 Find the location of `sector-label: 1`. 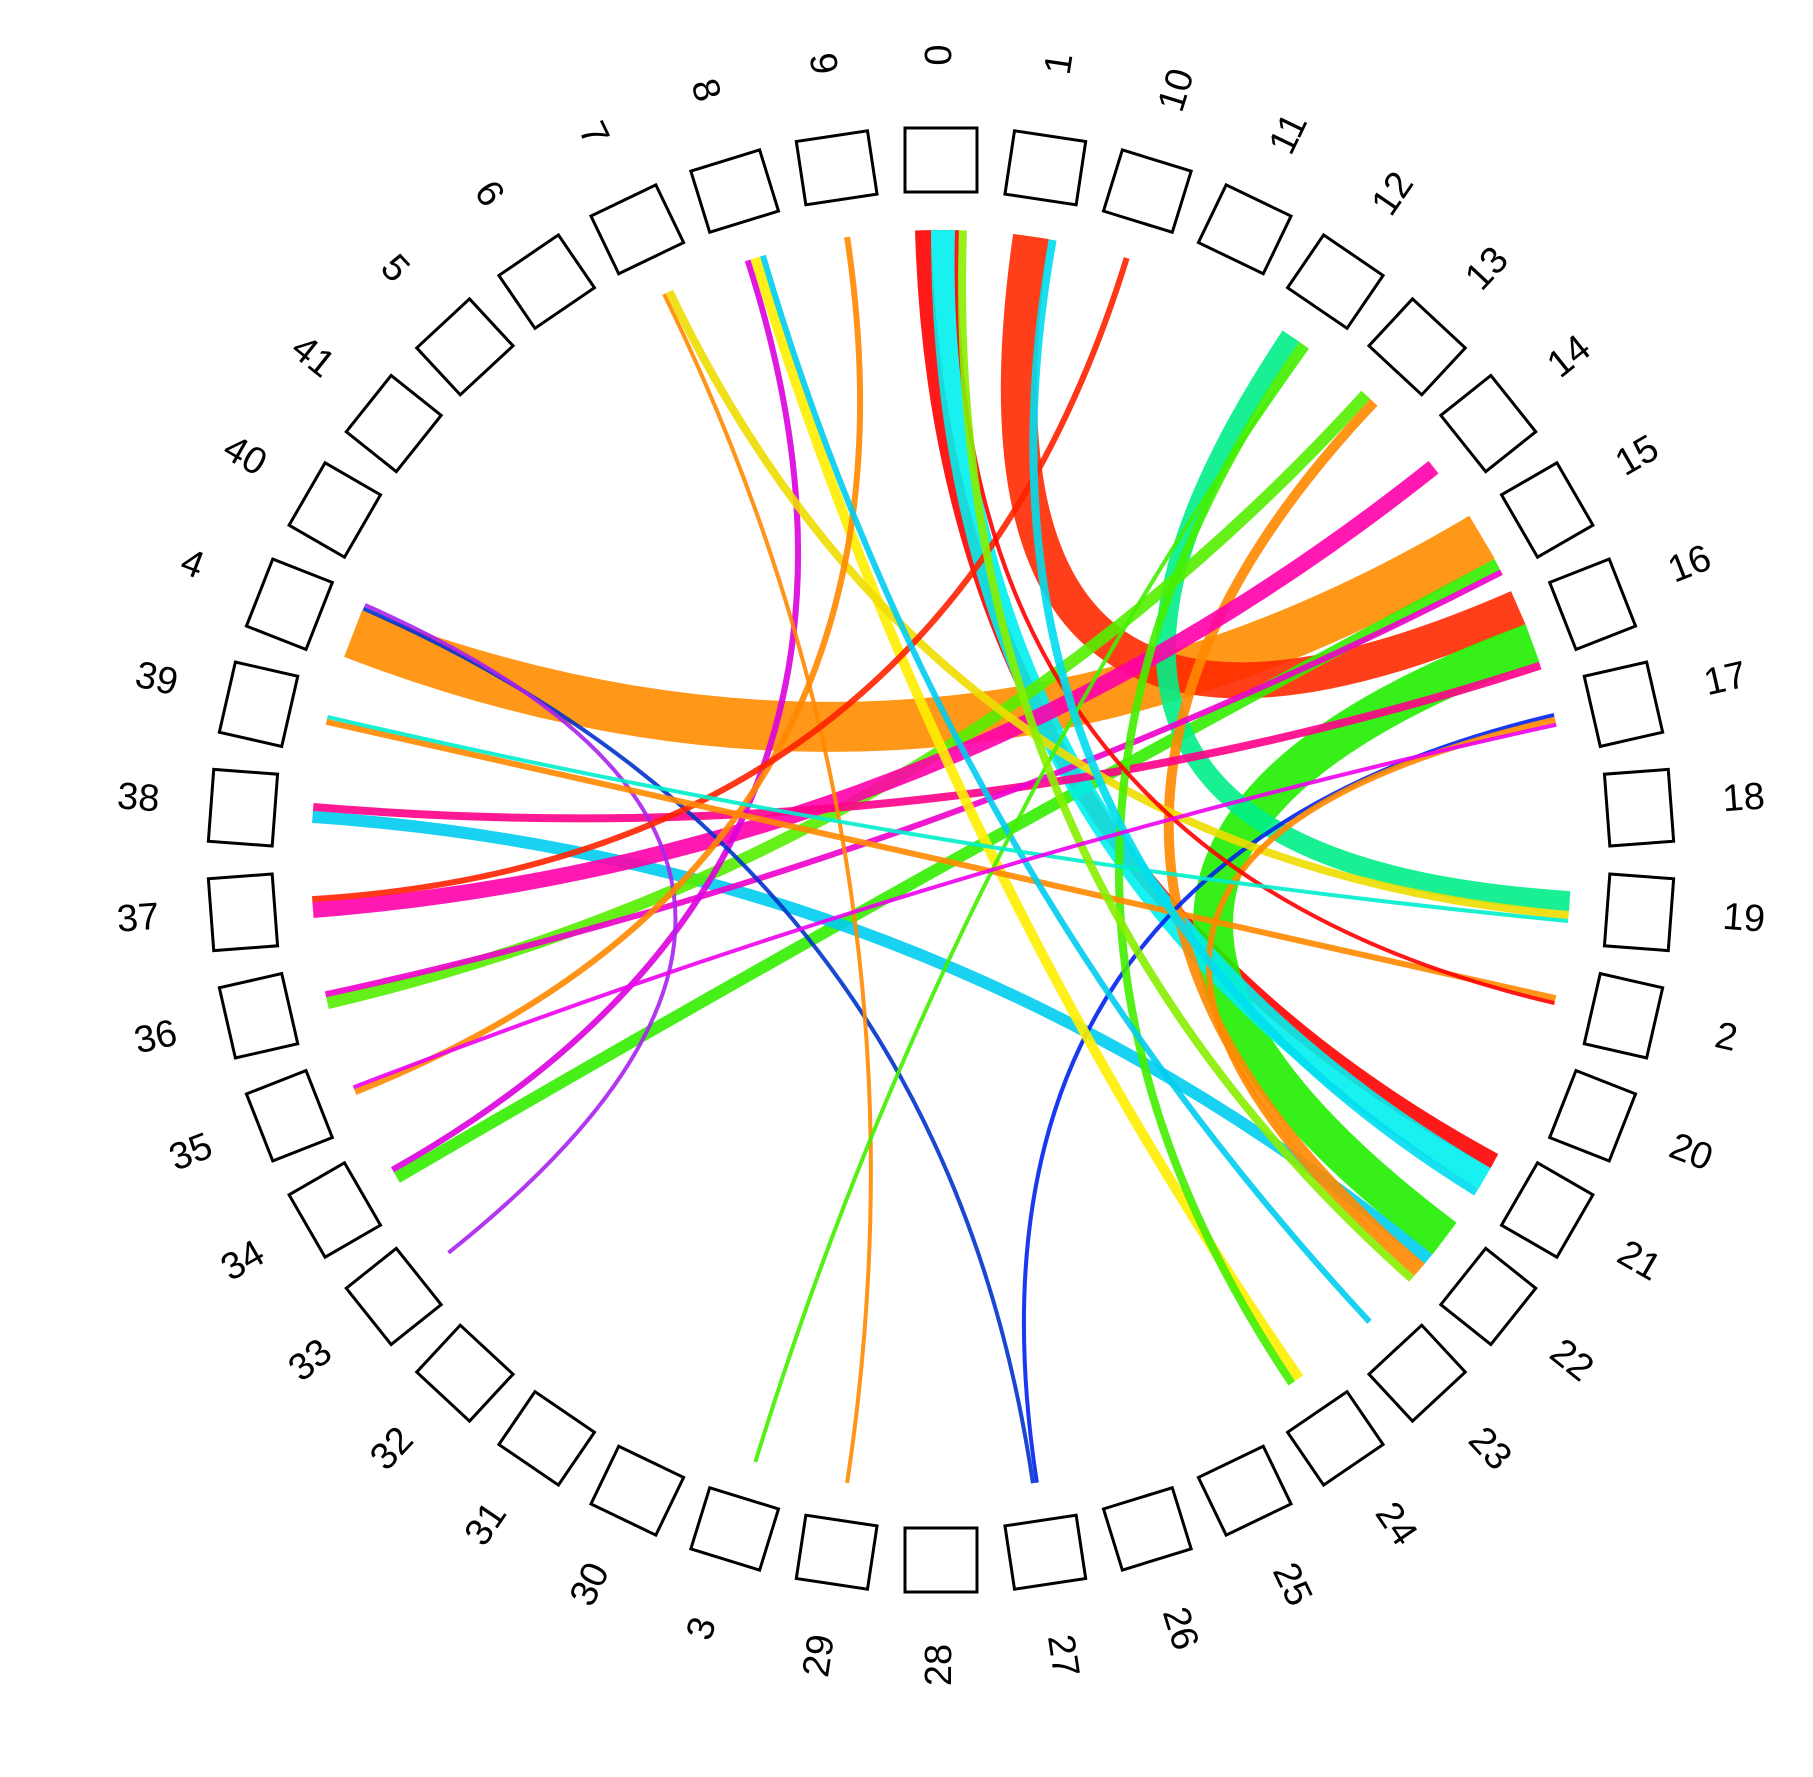

sector-label: 1 is located at coordinates (1059, 63).